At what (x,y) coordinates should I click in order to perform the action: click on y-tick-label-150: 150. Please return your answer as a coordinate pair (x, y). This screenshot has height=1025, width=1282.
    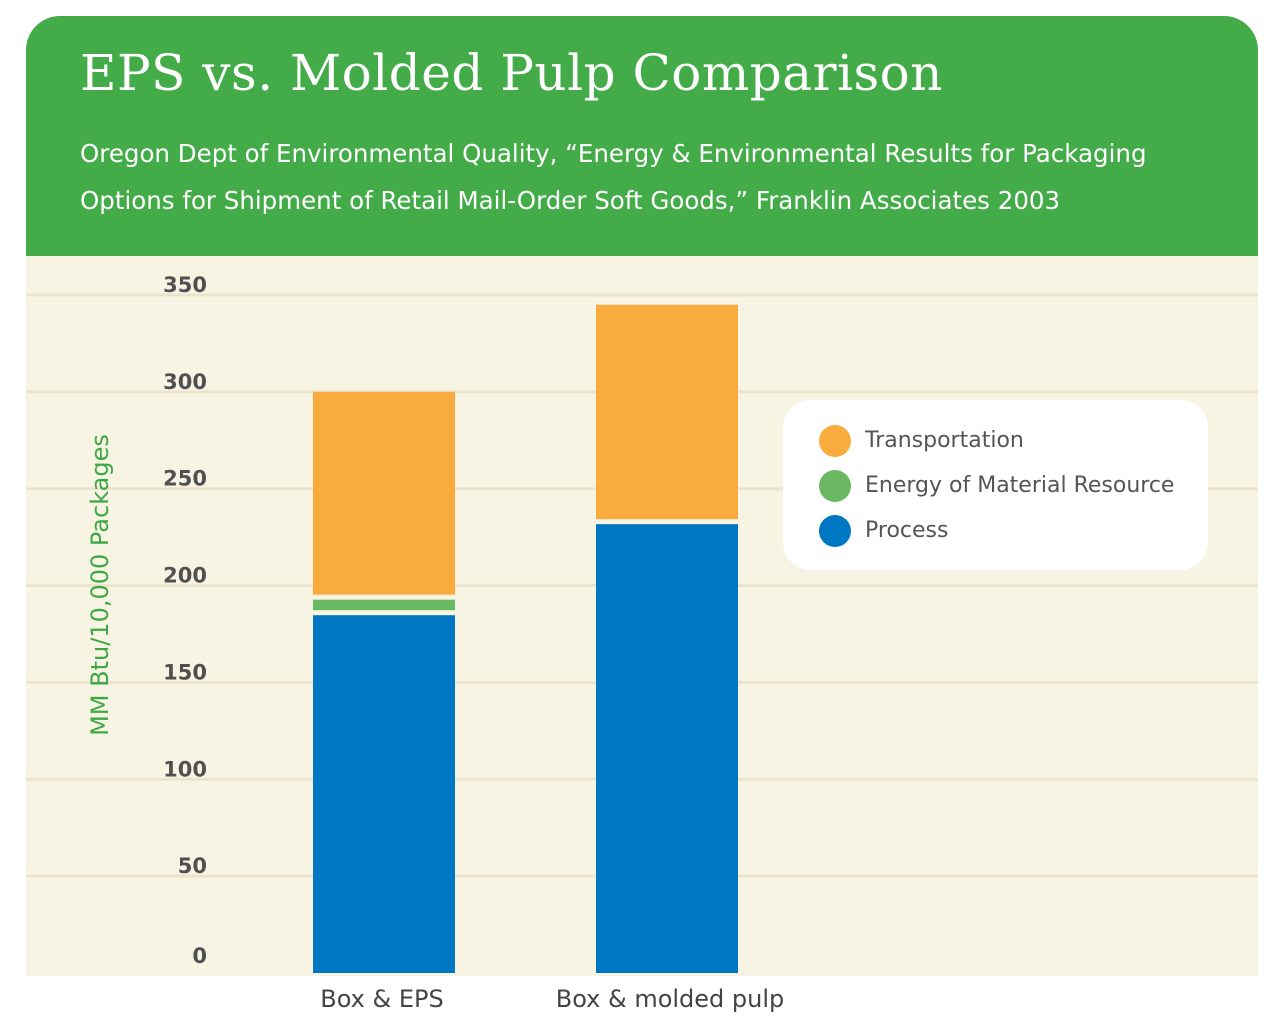
    Looking at the image, I should click on (185, 672).